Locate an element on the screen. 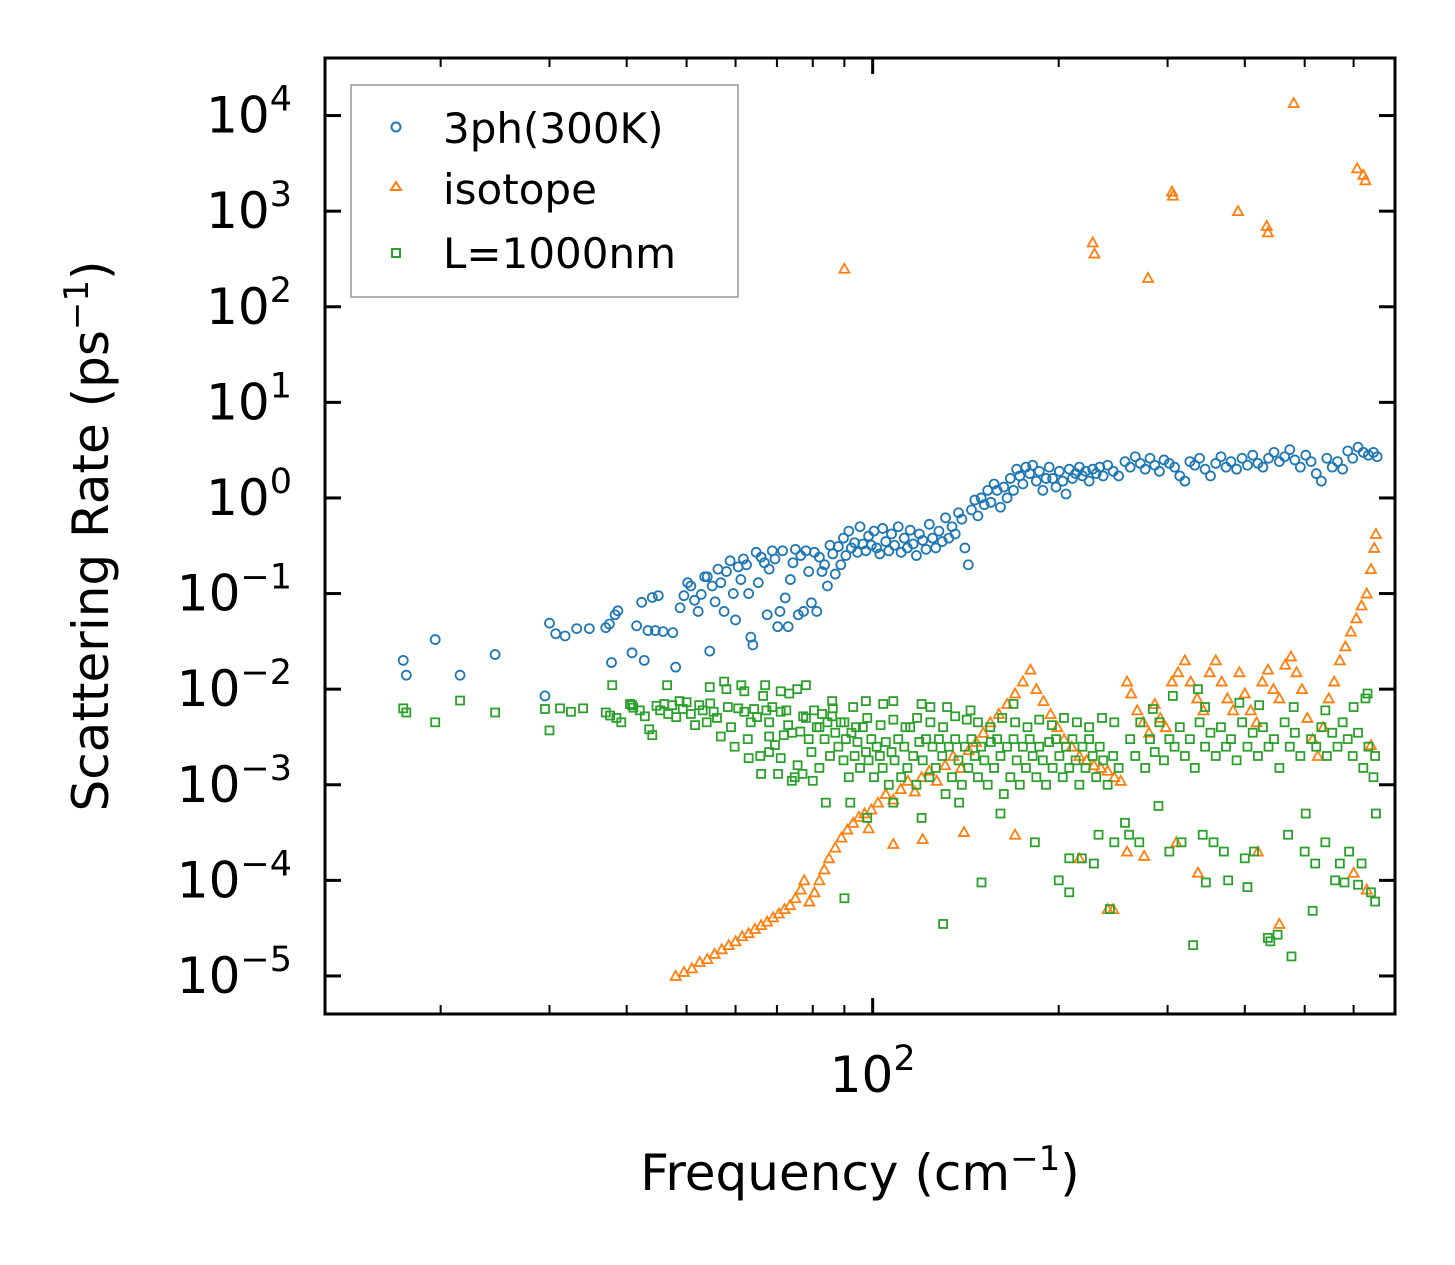 This screenshot has height=1265, width=1455. legend: 3ph(300K) isotope L=1000nm is located at coordinates (544, 191).